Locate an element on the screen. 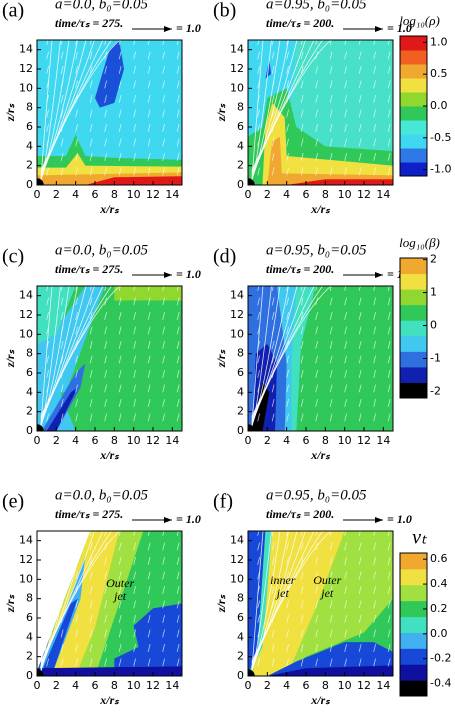  colorbar-tick-label: -0.4 is located at coordinates (440, 683).